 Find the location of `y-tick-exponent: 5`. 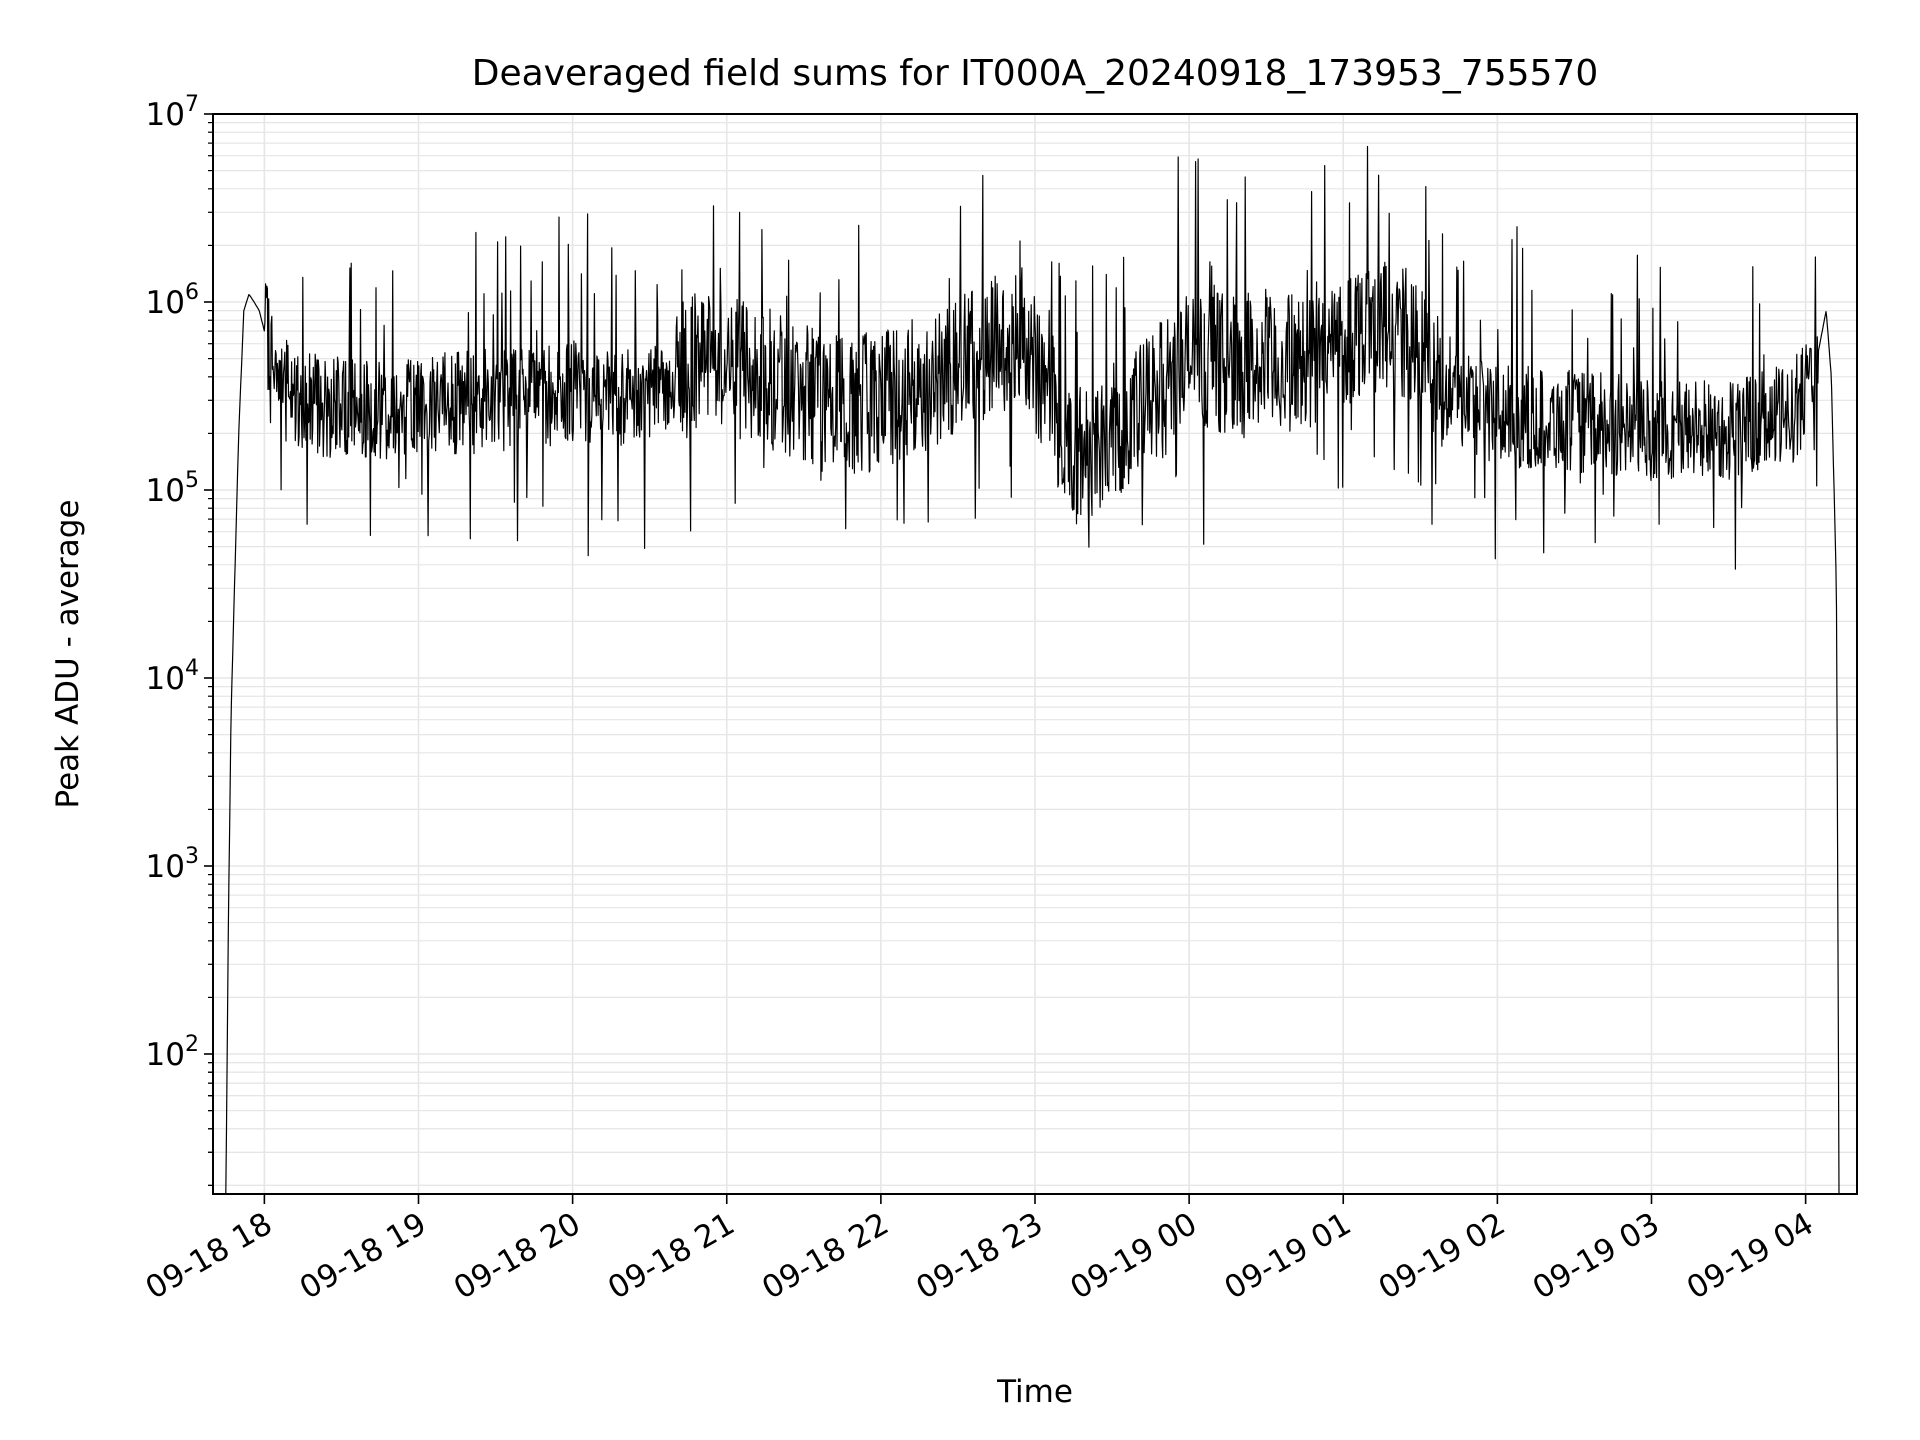

y-tick-exponent: 5 is located at coordinates (192, 480).